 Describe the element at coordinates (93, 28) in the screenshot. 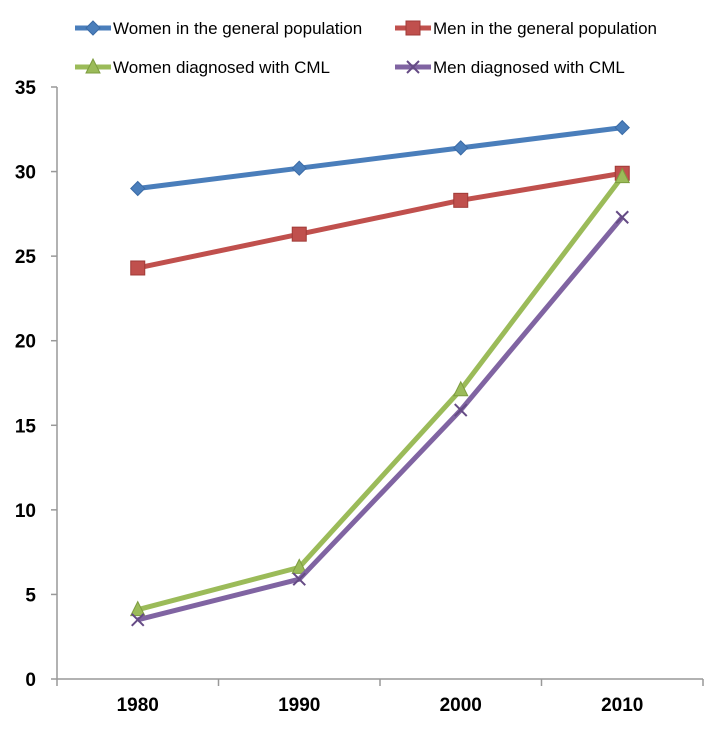

I see `diamond-icon` at that location.